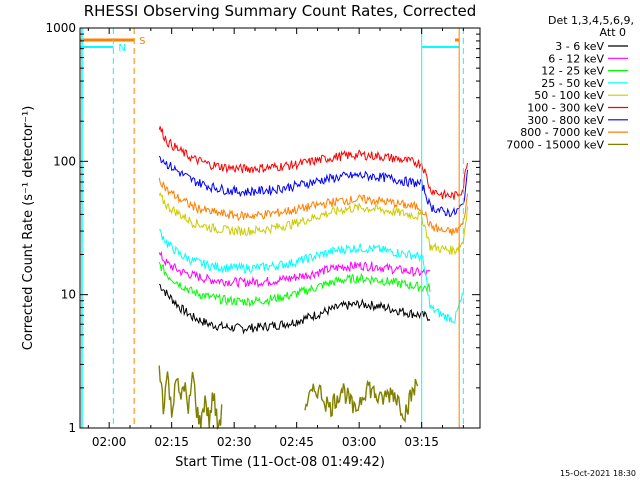 This screenshot has width=640, height=480. What do you see at coordinates (313, 206) in the screenshot?
I see `series-line-800-7000-kev` at bounding box center [313, 206].